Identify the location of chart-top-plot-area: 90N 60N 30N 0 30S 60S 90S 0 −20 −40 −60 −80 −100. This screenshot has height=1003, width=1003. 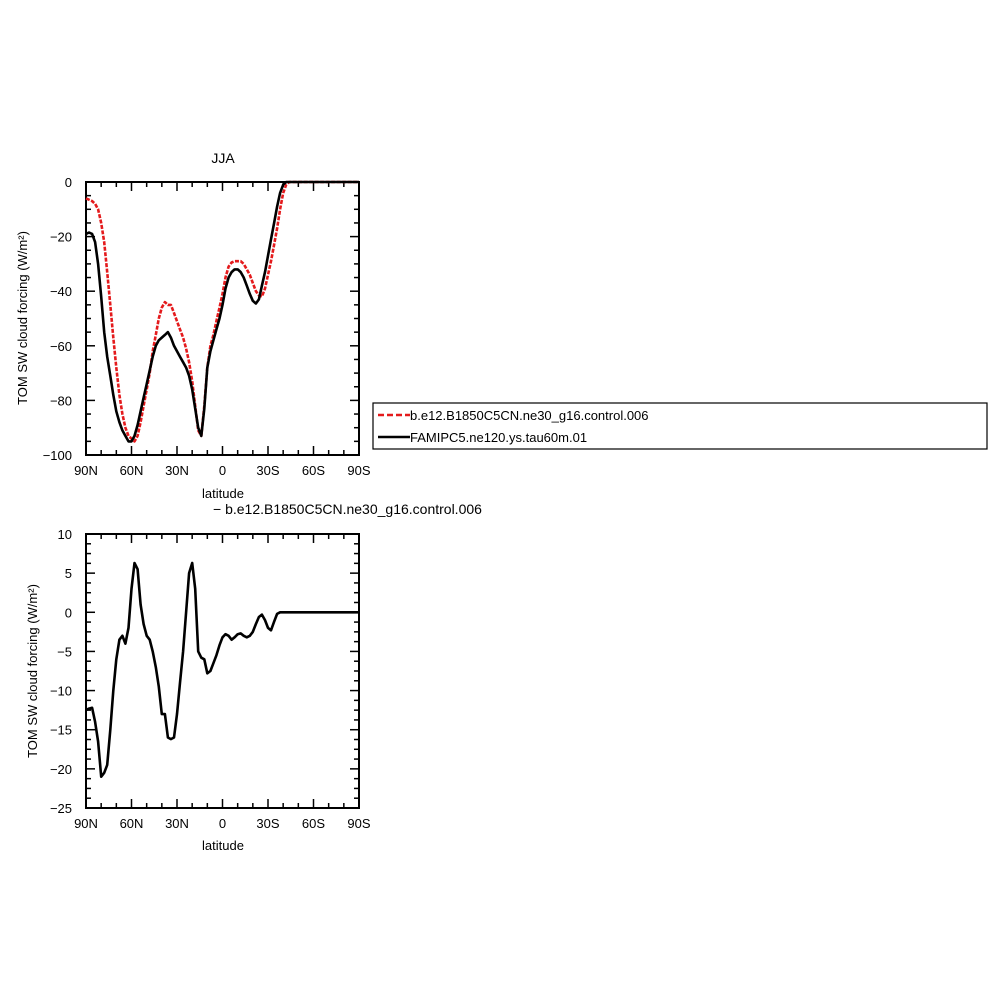
(207, 326).